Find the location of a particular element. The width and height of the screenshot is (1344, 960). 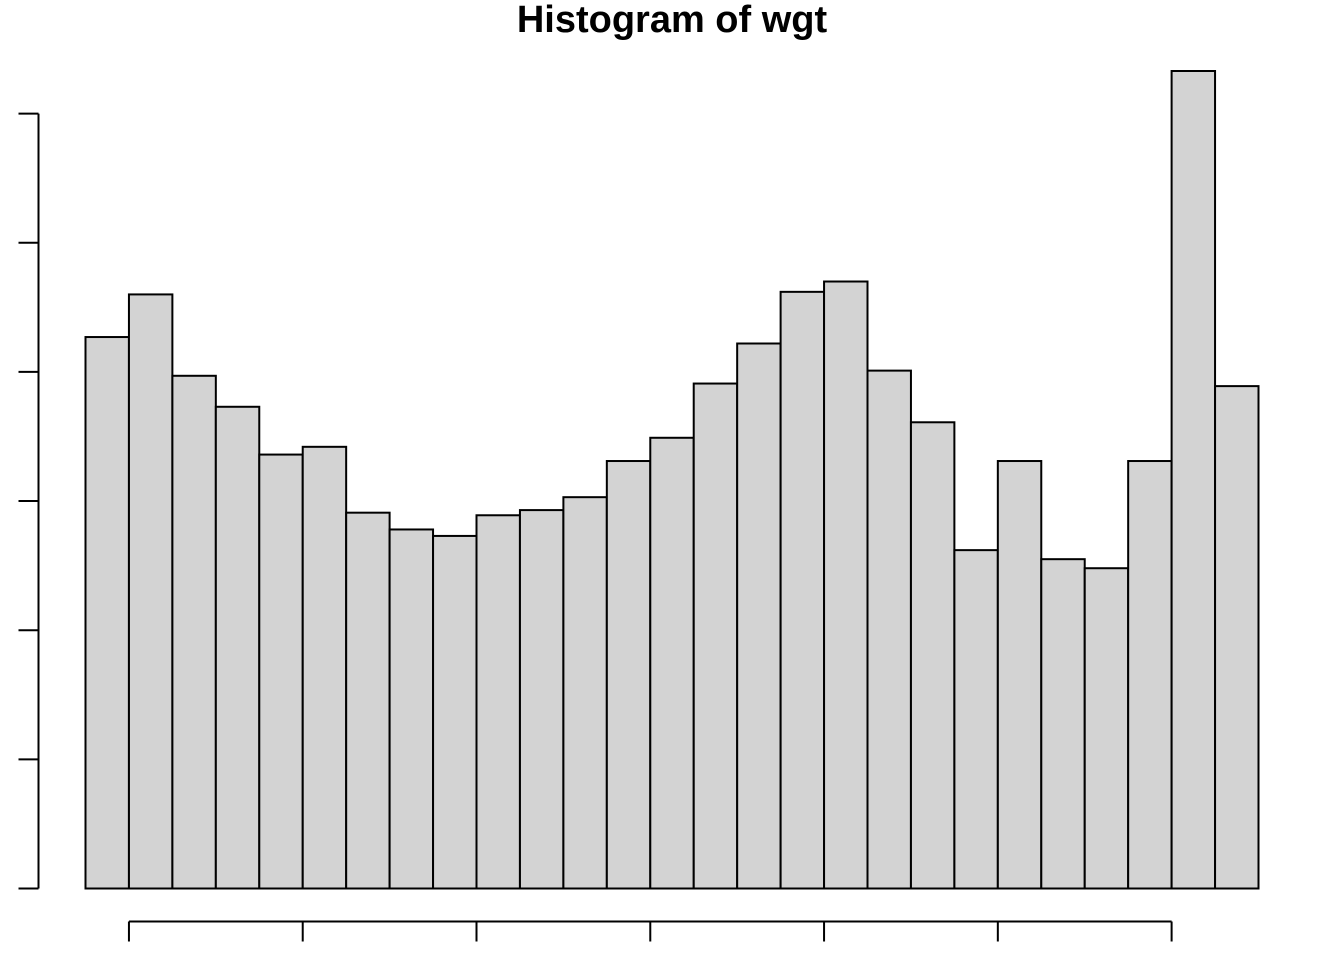

chart-title: Histogram of wgt is located at coordinates (672, 20).